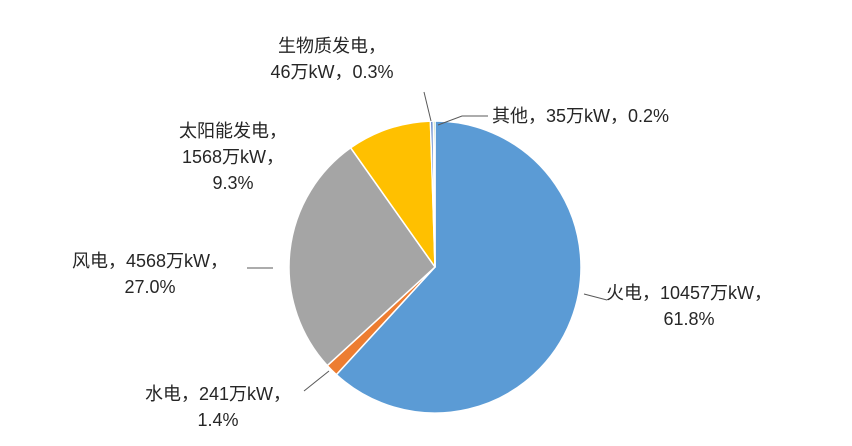 The image size is (852, 446). What do you see at coordinates (218, 420) in the screenshot?
I see `label-line: 1.4%` at bounding box center [218, 420].